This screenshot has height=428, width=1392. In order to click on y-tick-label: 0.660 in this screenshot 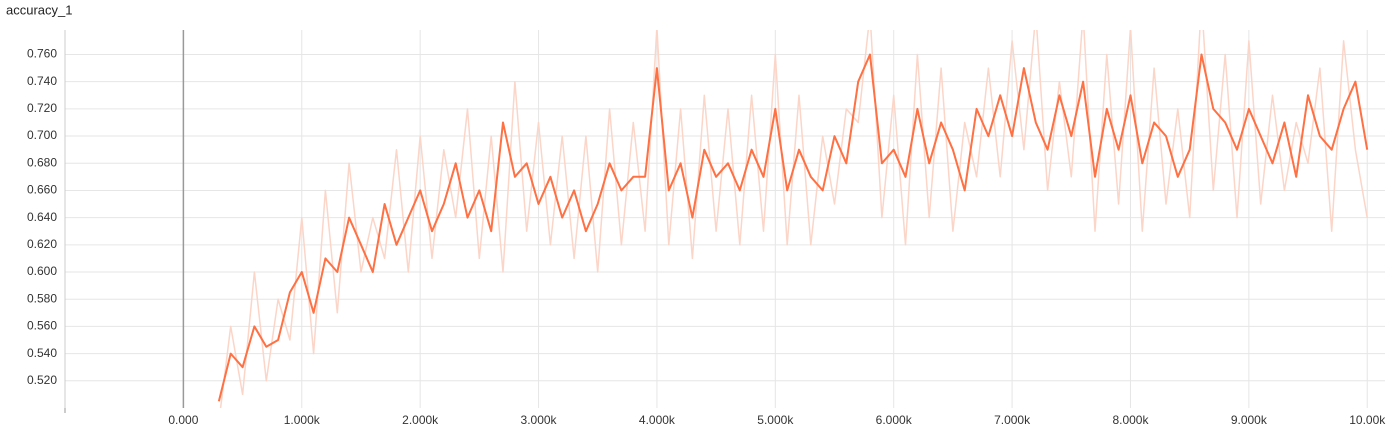, I will do `click(42, 190)`.